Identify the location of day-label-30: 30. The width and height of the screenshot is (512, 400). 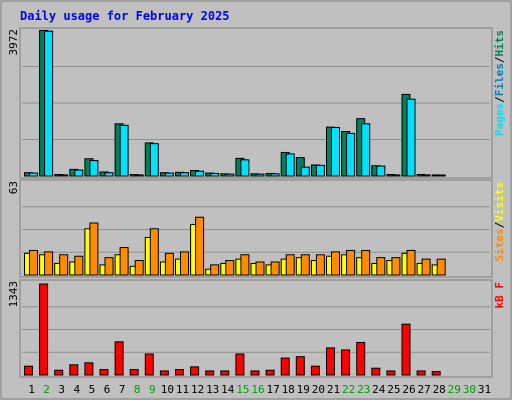
(469, 389).